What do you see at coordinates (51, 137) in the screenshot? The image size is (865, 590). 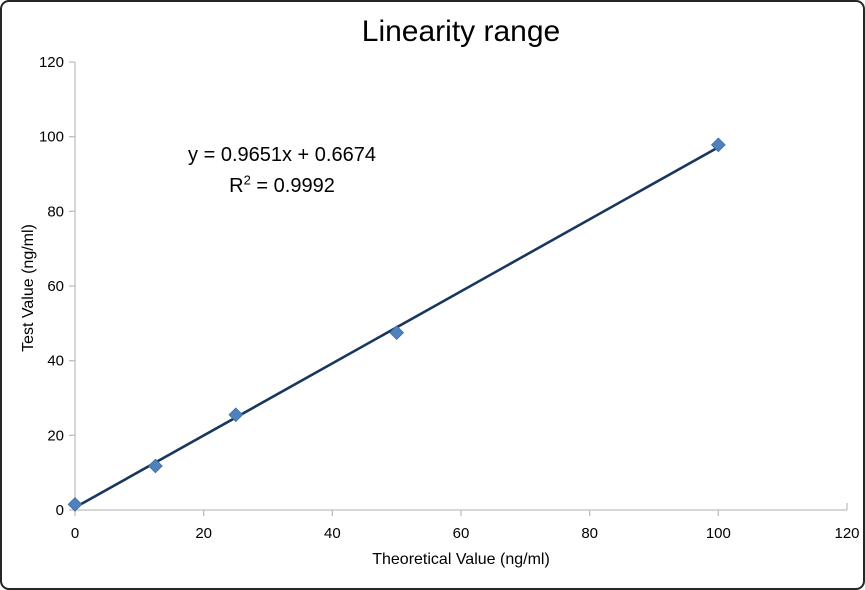 I see `y-tick-label: 100` at bounding box center [51, 137].